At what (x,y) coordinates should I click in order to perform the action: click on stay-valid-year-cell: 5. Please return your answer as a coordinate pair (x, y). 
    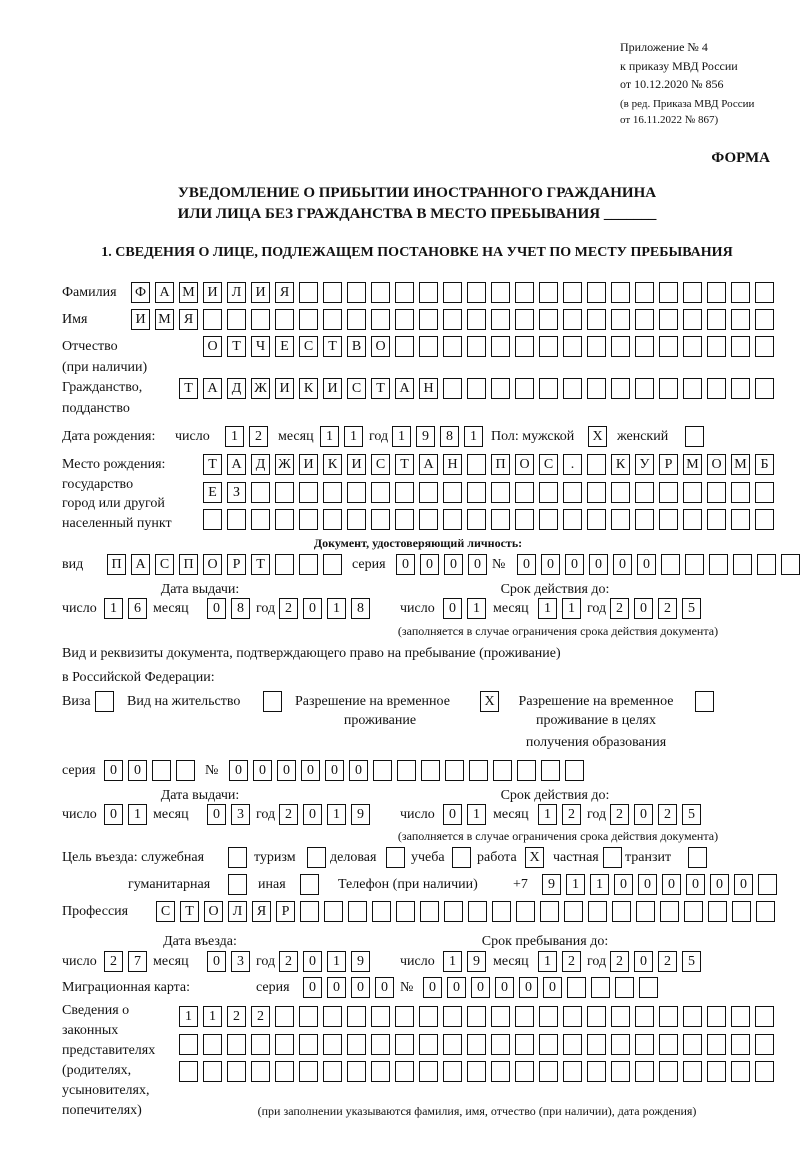
    Looking at the image, I should click on (691, 814).